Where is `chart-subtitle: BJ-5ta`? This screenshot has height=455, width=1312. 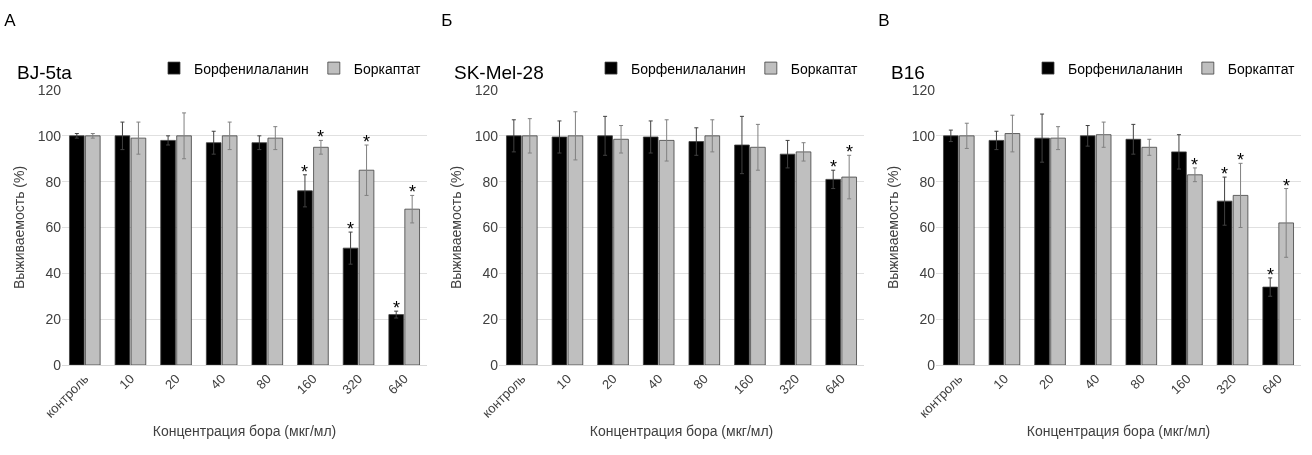
chart-subtitle: BJ-5ta is located at coordinates (45, 72).